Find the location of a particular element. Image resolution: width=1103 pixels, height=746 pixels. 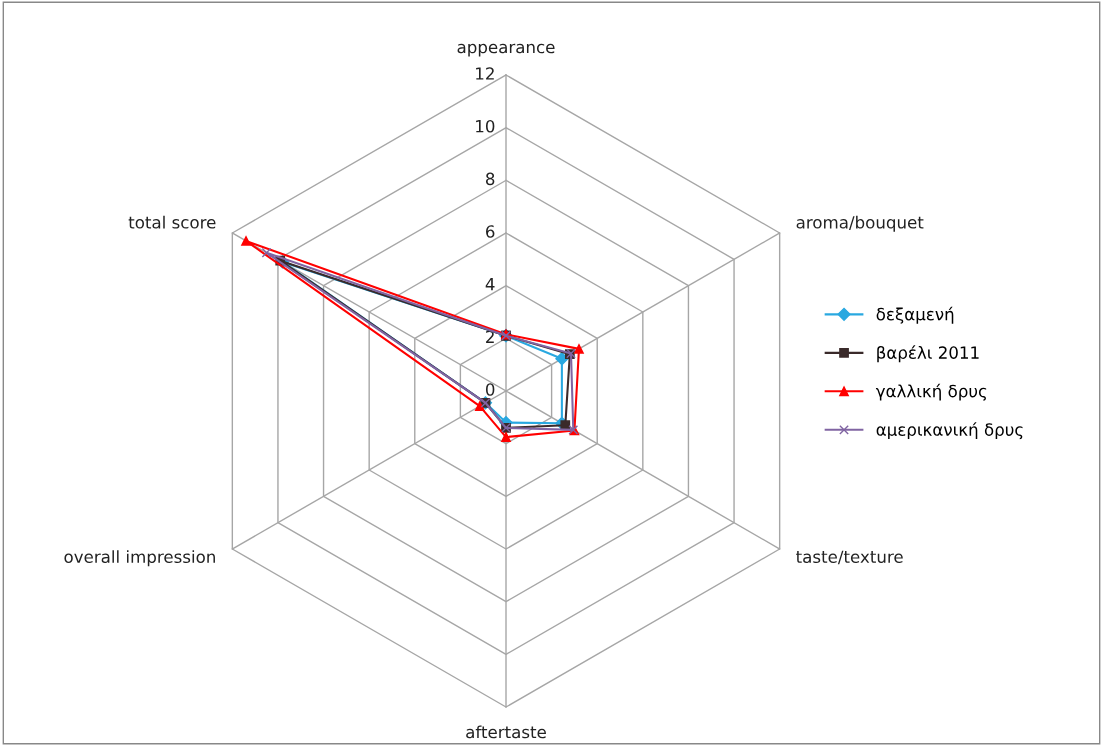

legend-label: δεξαμενή is located at coordinates (915, 315).